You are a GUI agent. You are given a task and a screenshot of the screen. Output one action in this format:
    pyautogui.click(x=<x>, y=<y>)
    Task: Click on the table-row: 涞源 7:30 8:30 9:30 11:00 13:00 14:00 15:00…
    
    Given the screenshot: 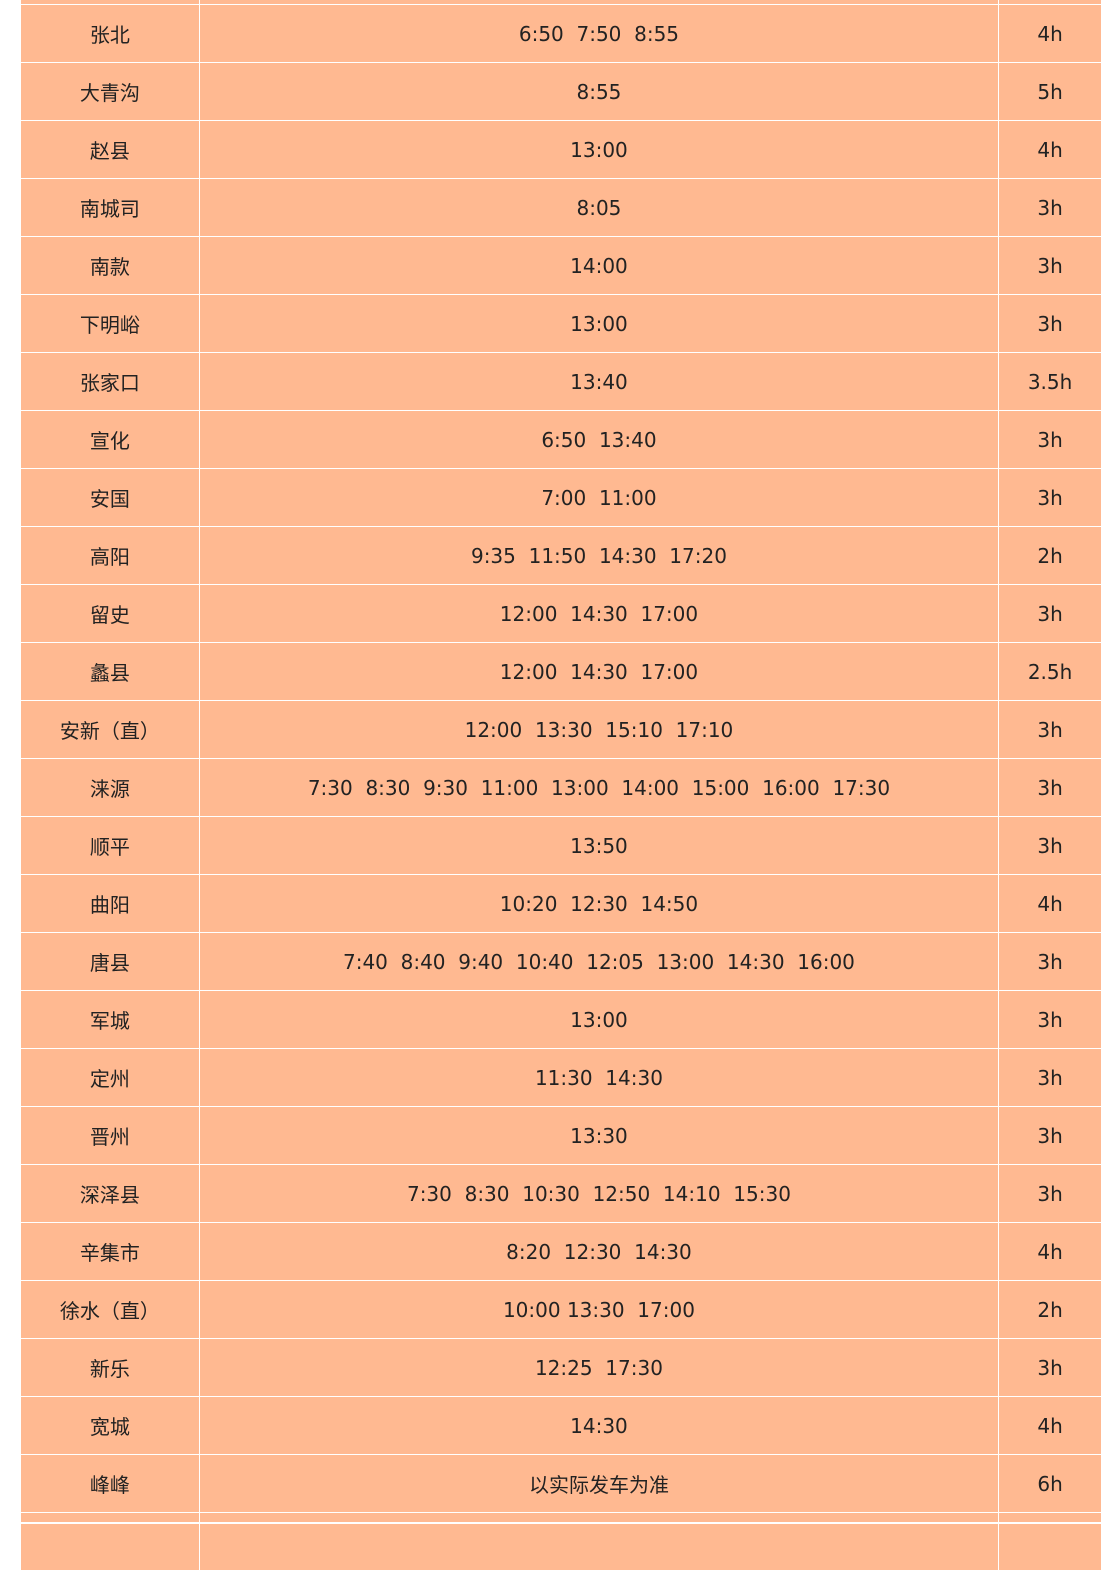 What is the action you would take?
    pyautogui.click(x=561, y=787)
    